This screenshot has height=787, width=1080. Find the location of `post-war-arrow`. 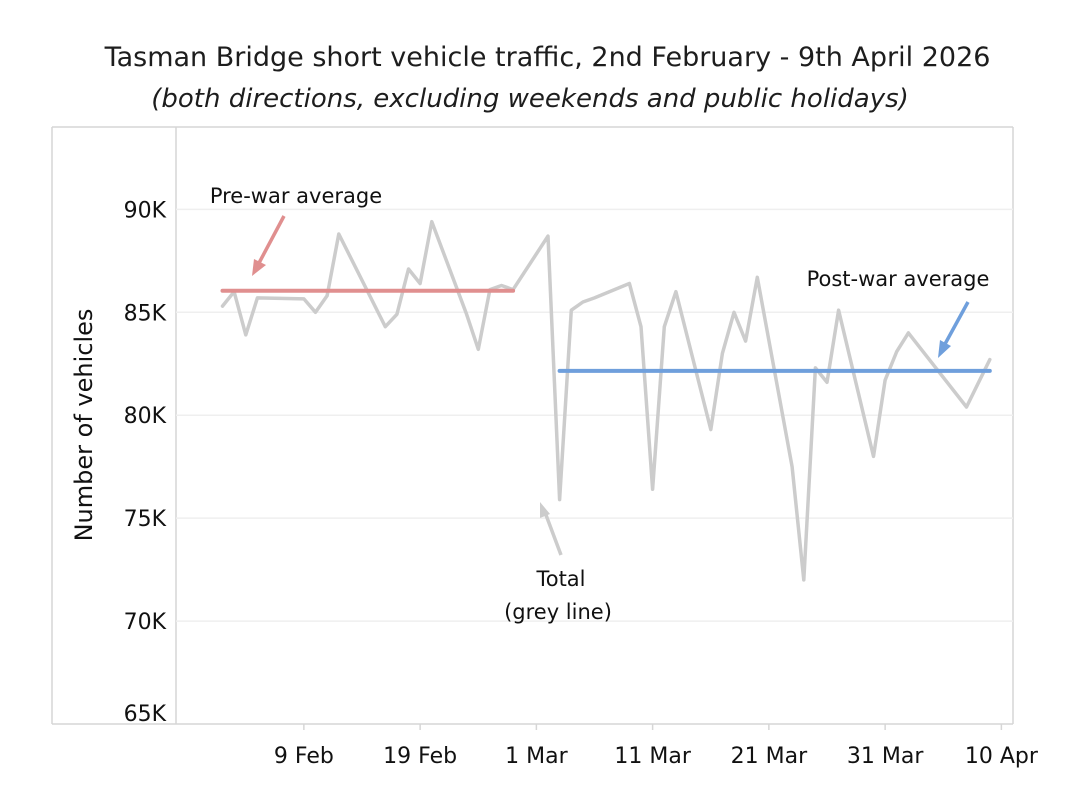

post-war-arrow is located at coordinates (954, 329).